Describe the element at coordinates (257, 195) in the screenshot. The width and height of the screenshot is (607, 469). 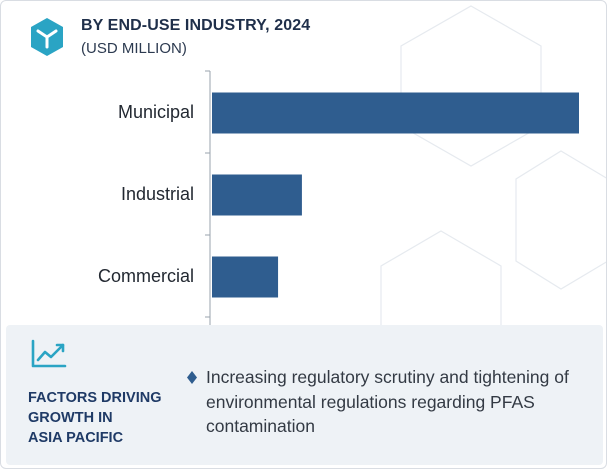
I see `bar-industrial` at that location.